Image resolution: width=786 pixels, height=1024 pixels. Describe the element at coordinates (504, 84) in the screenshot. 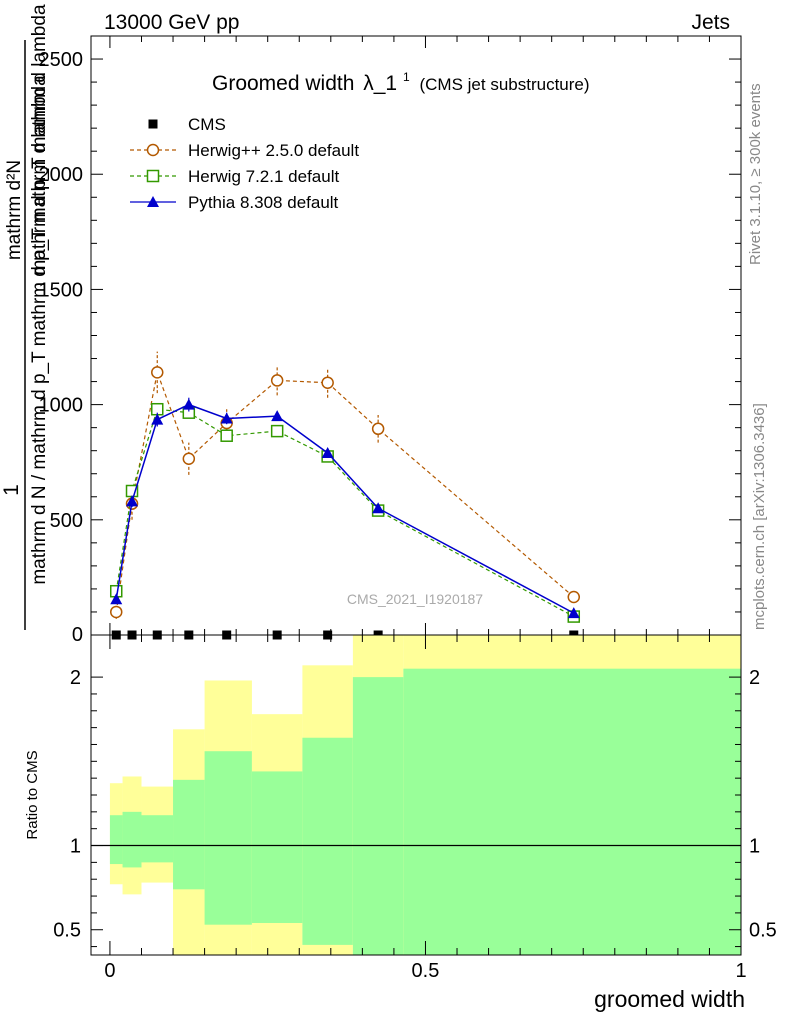

I see `plot-subtitle: (CMS jet substructure)` at that location.